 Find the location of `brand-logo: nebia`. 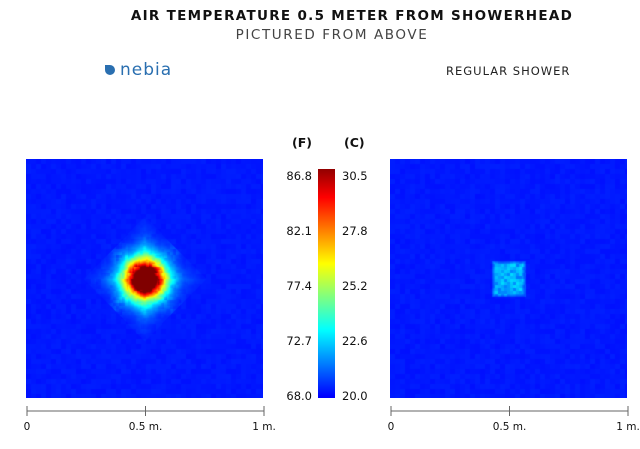

brand-logo: nebia is located at coordinates (138, 70).